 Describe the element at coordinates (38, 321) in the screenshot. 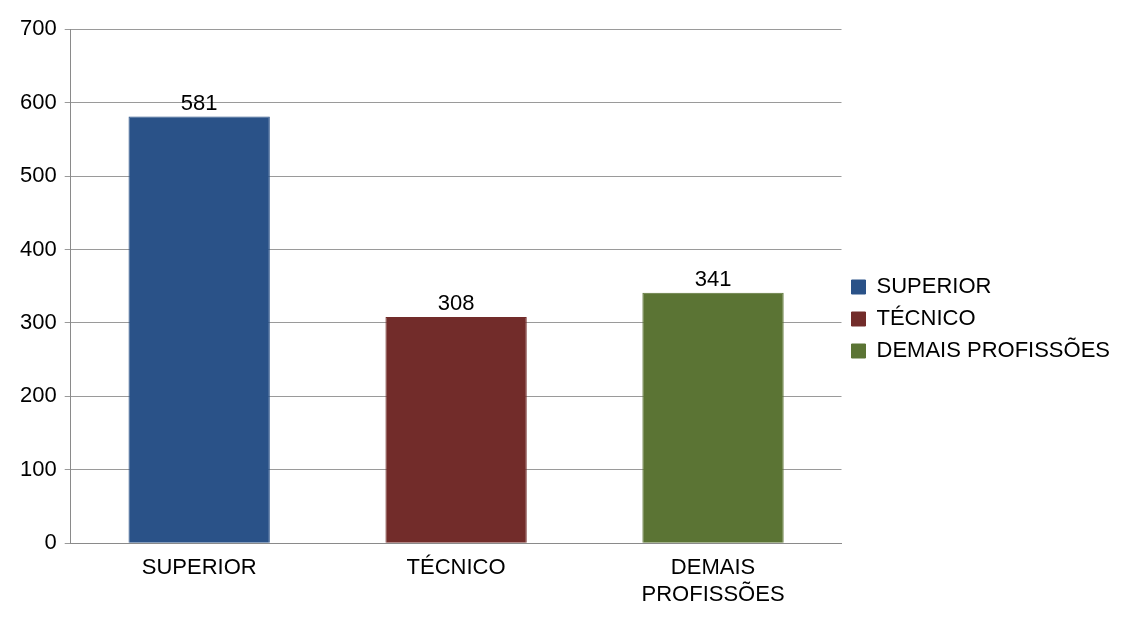

I see `y-tick-label: 300` at that location.